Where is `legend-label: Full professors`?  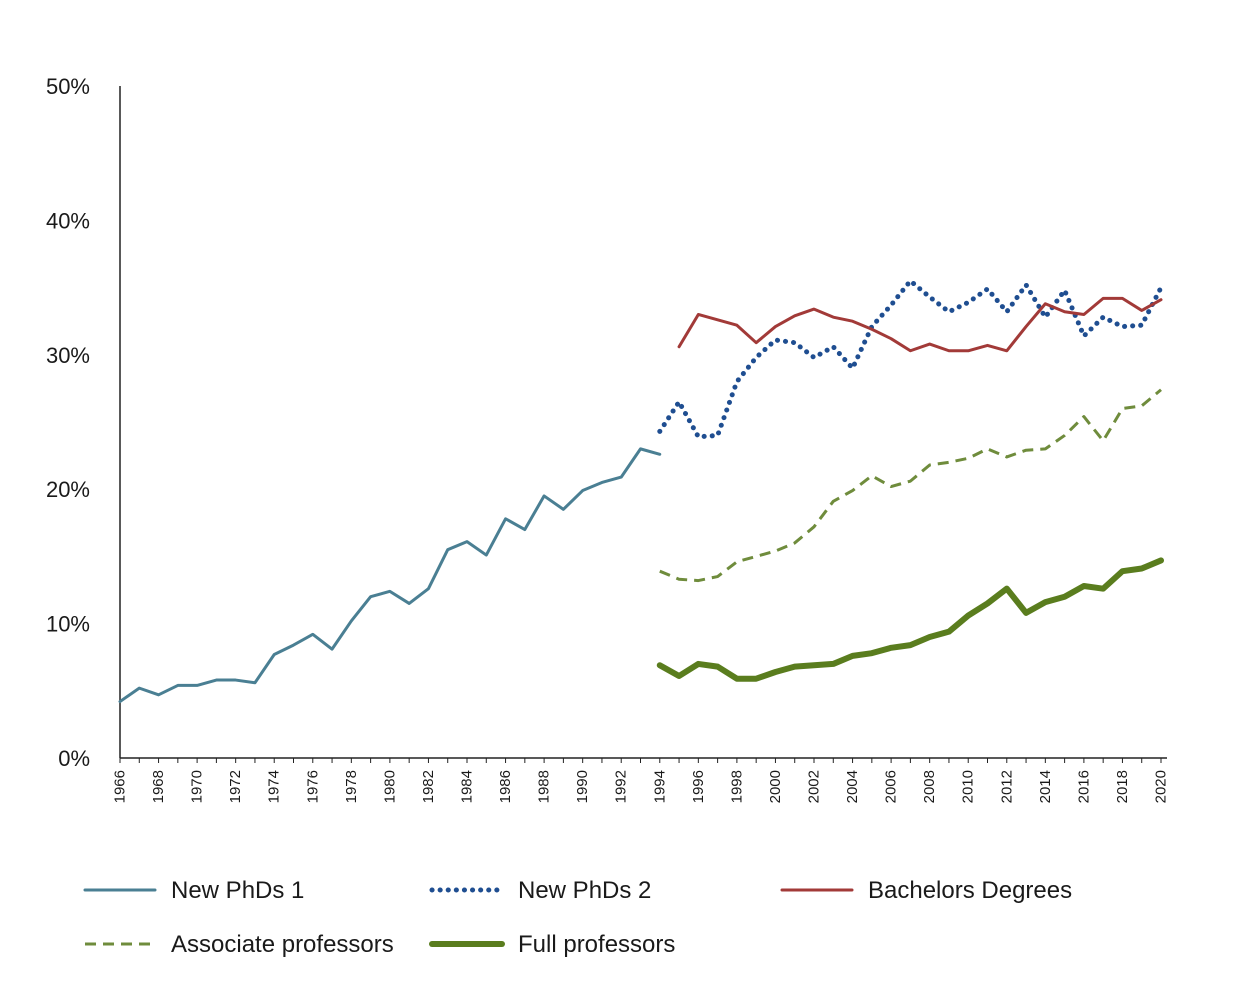 legend-label: Full professors is located at coordinates (596, 944).